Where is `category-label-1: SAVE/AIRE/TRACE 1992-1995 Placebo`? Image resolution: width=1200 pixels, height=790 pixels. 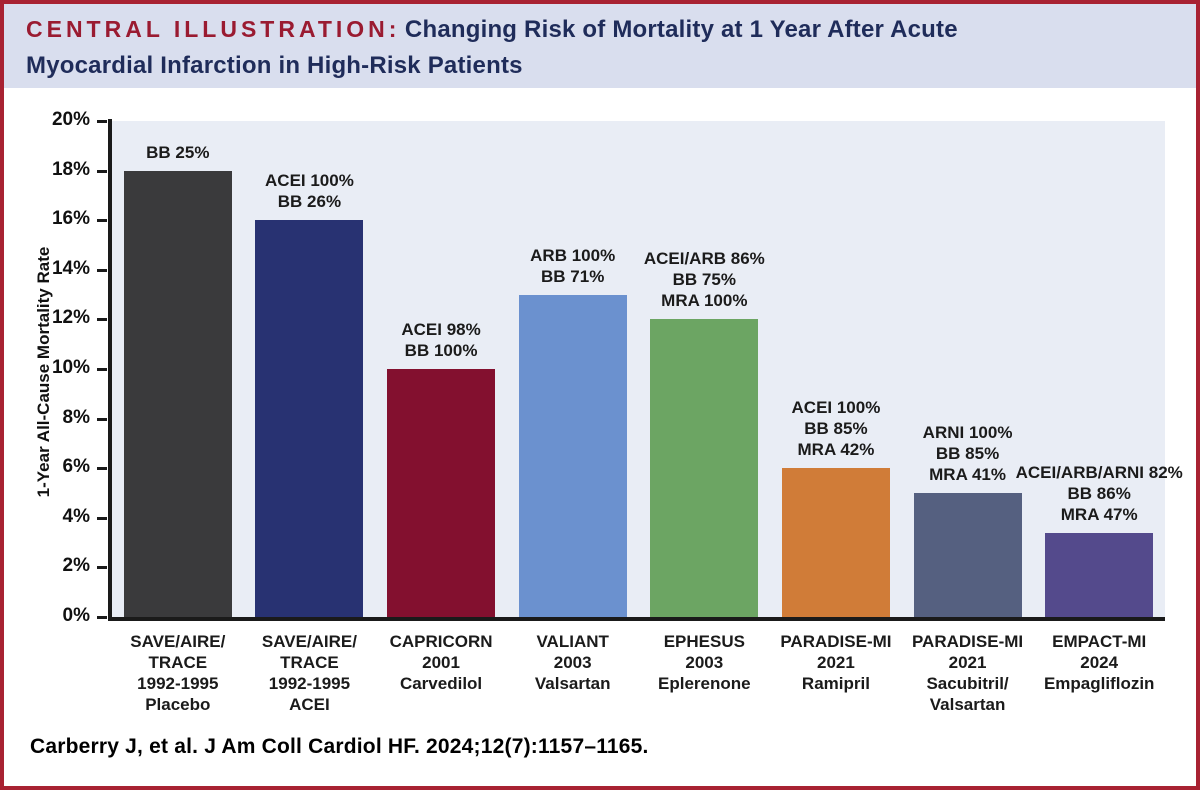
category-label-1: SAVE/AIRE/TRACE 1992-1995 Placebo is located at coordinates (178, 673).